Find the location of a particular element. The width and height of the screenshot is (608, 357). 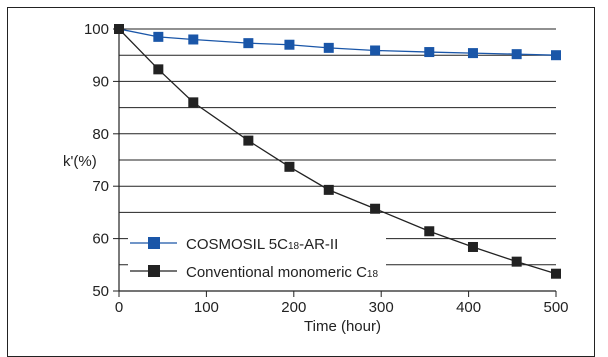

x-tick-label-400: 400 is located at coordinates (468, 307).